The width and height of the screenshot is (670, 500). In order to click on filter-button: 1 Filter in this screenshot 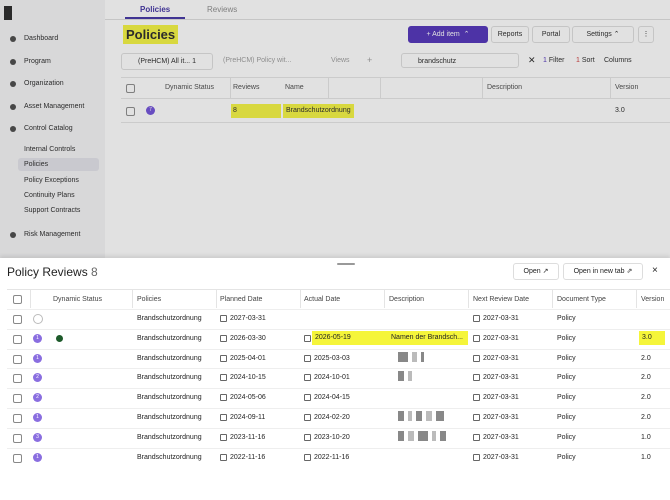, I will do `click(553, 60)`.